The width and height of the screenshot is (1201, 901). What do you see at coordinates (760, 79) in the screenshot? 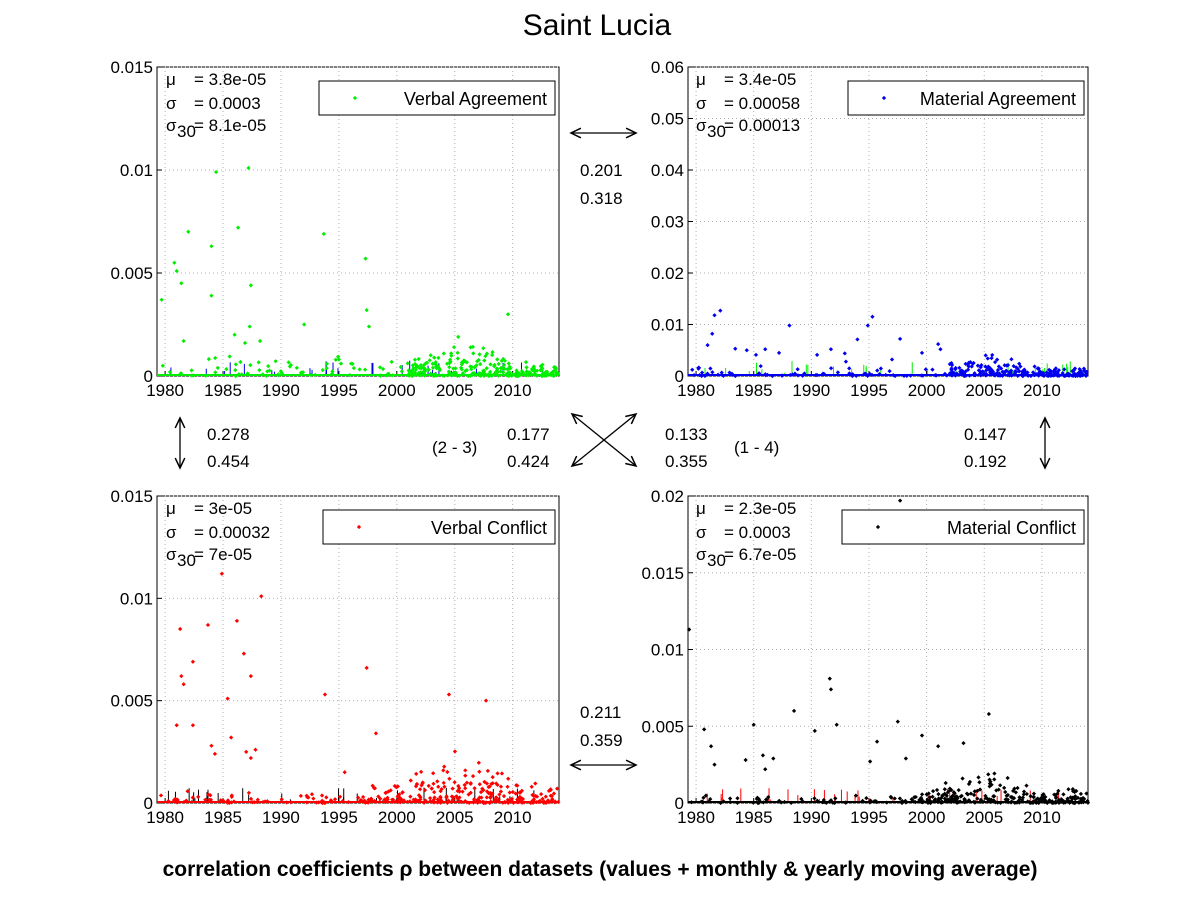
I see `stat-mu-value: = 3.4e-05` at bounding box center [760, 79].